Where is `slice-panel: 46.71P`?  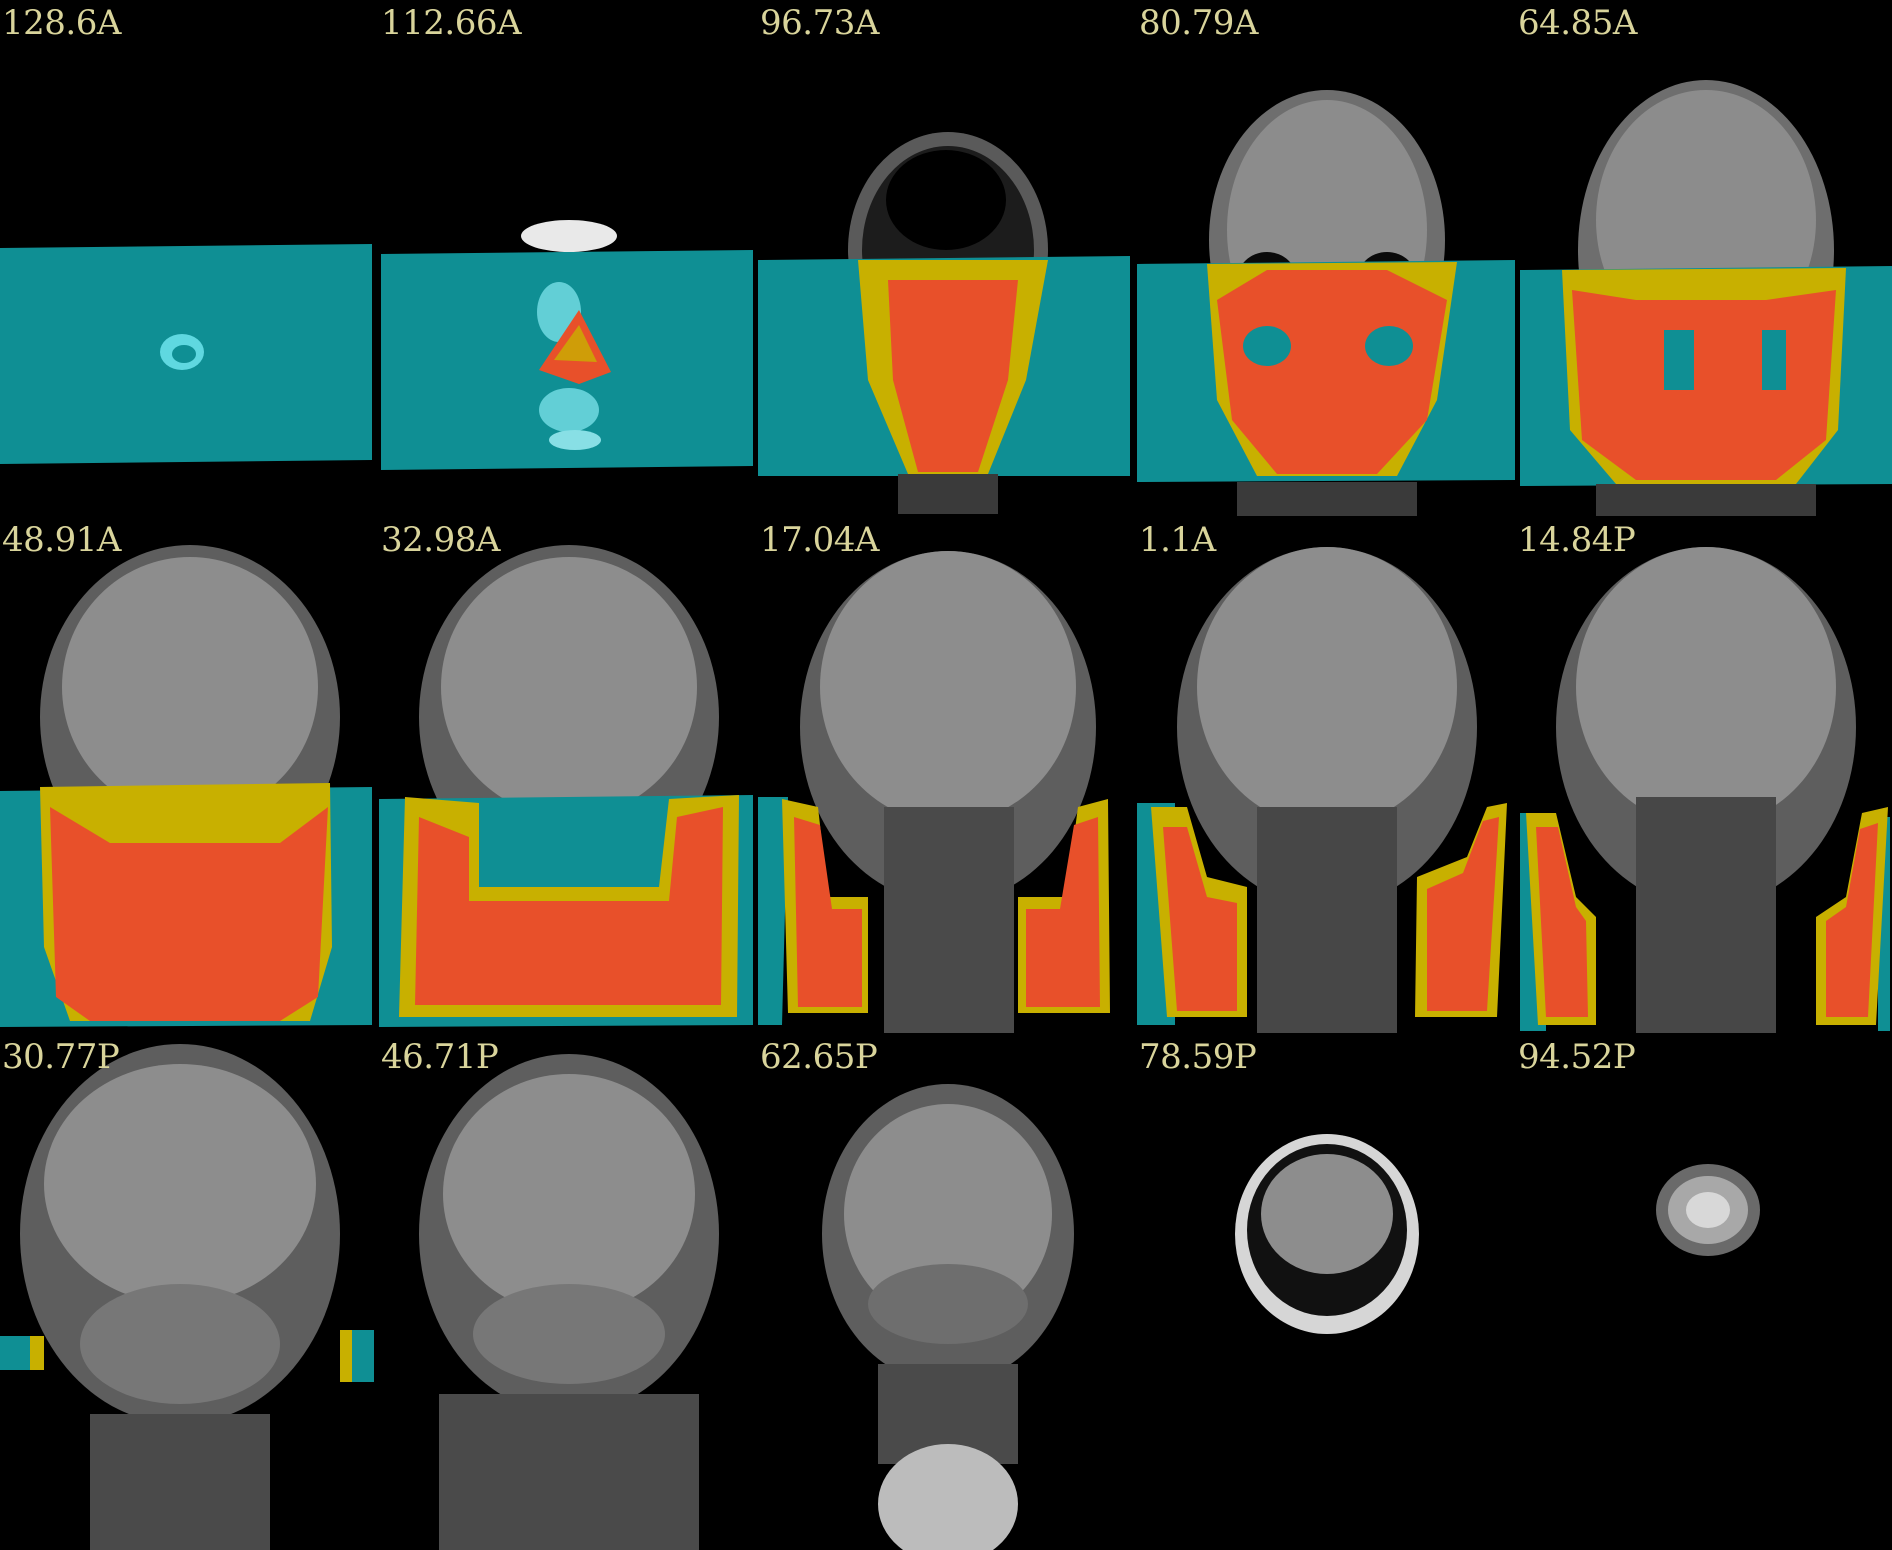 slice-panel: 46.71P is located at coordinates (568, 1292).